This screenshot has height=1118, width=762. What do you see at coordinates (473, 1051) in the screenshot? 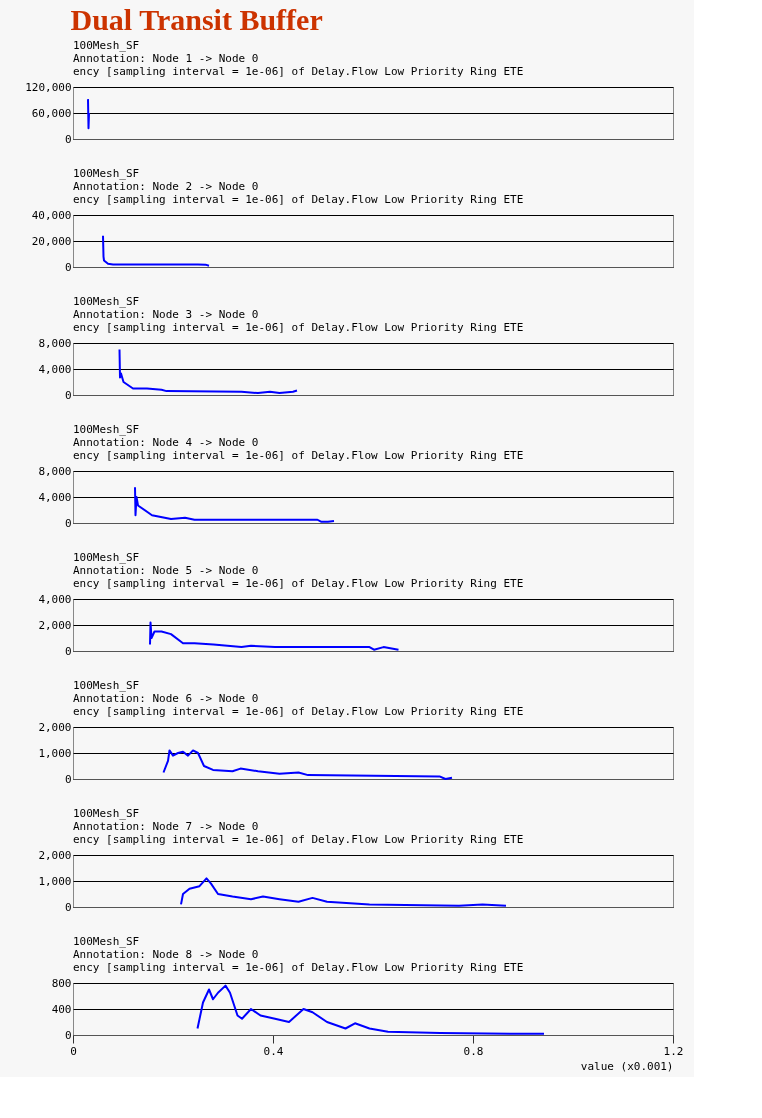
I see `x-tick-label: 0.8` at bounding box center [473, 1051].